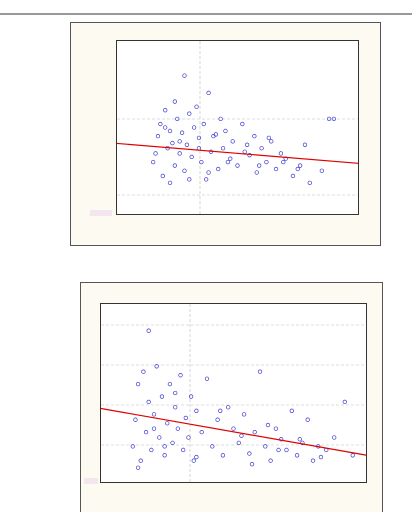 This screenshot has width=412, height=512. Describe the element at coordinates (101, 213) in the screenshot. I see `legend-swatch` at that location.